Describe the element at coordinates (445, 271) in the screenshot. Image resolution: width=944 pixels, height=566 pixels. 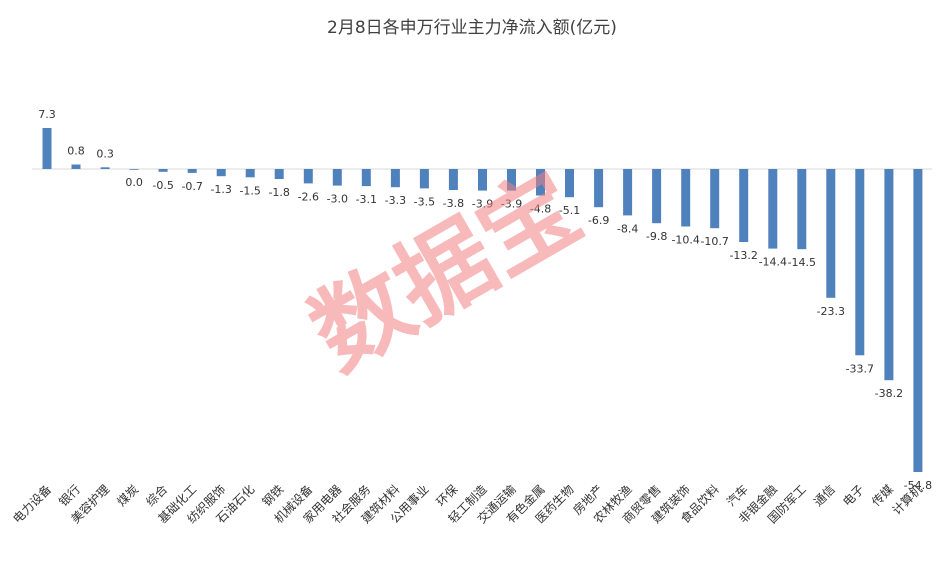
I see `watermark: 数据宝` at that location.